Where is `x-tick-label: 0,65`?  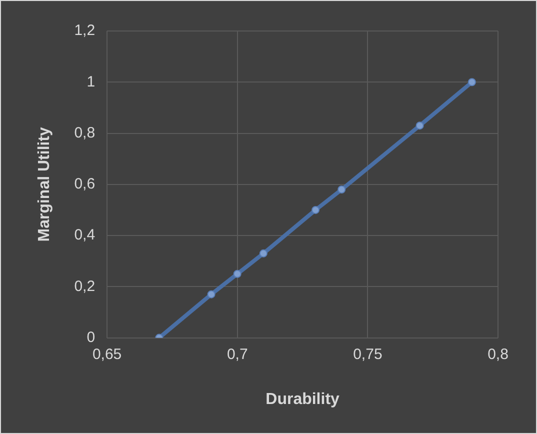
x-tick-label: 0,65 is located at coordinates (107, 354).